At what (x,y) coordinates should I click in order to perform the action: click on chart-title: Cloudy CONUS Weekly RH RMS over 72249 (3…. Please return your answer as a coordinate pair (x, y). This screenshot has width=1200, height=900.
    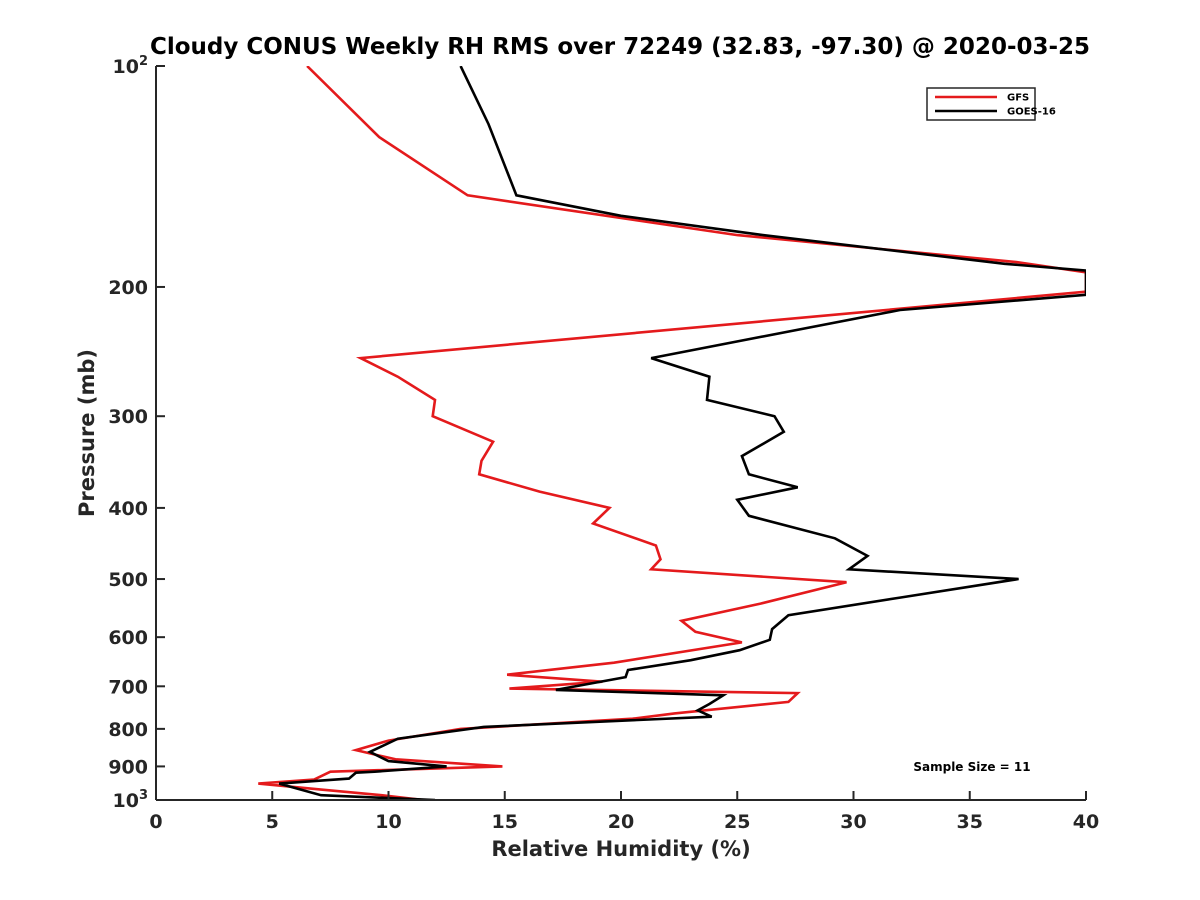
    Looking at the image, I should click on (620, 47).